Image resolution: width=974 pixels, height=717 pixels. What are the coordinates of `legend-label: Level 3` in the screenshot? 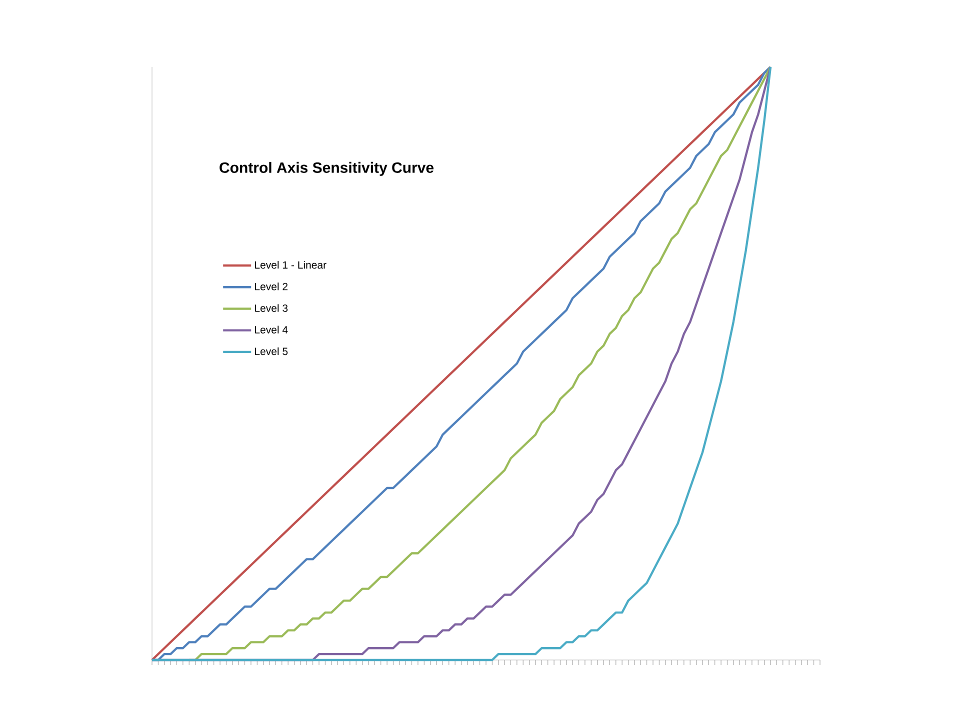 It's located at (271, 308).